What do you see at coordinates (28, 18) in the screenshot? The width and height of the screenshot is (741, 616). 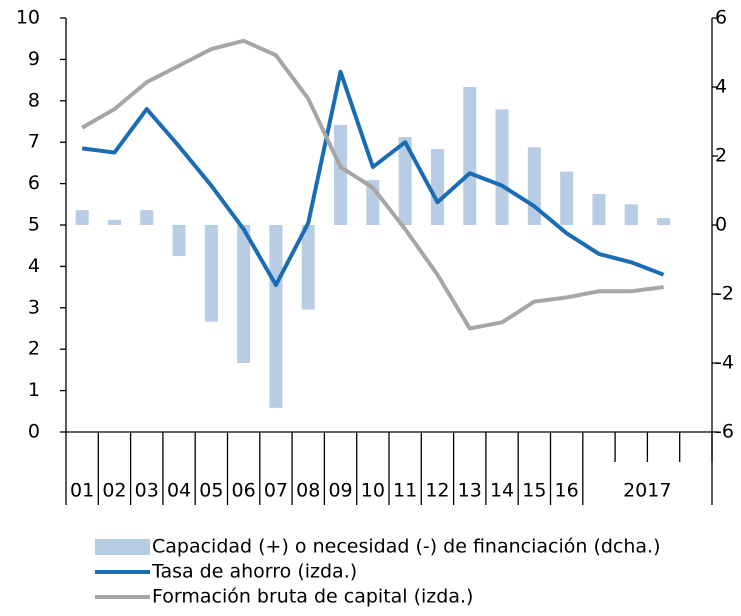 I see `y-tick-label: 10` at bounding box center [28, 18].